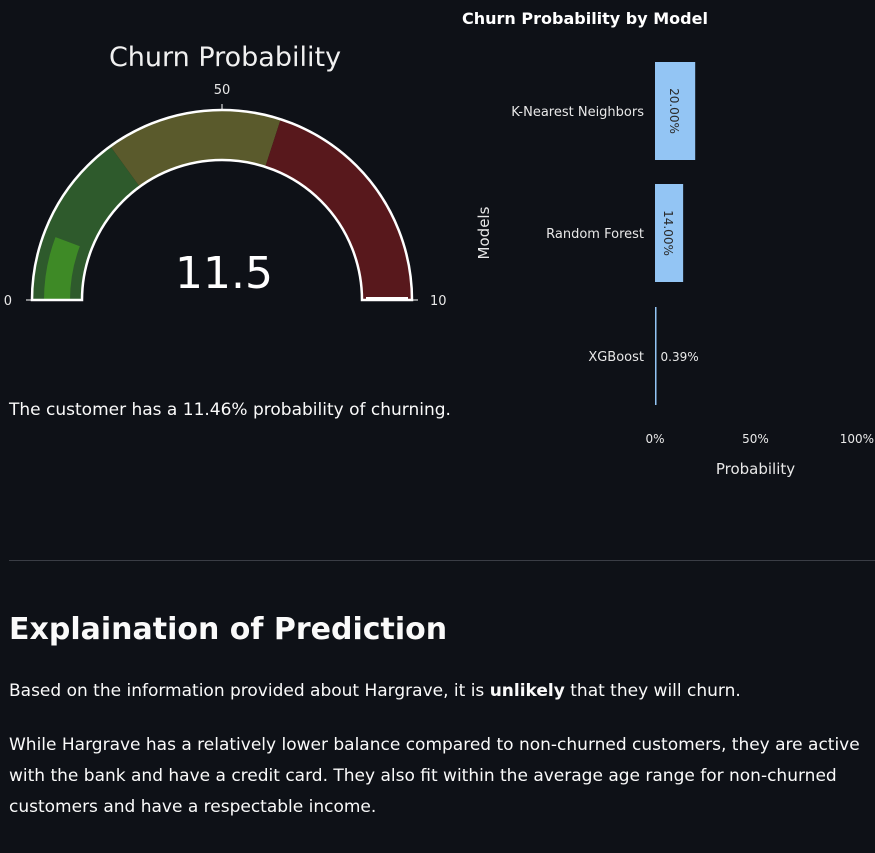 The height and width of the screenshot is (853, 875). Describe the element at coordinates (62, 268) in the screenshot. I see `gauge-value-bar` at that location.